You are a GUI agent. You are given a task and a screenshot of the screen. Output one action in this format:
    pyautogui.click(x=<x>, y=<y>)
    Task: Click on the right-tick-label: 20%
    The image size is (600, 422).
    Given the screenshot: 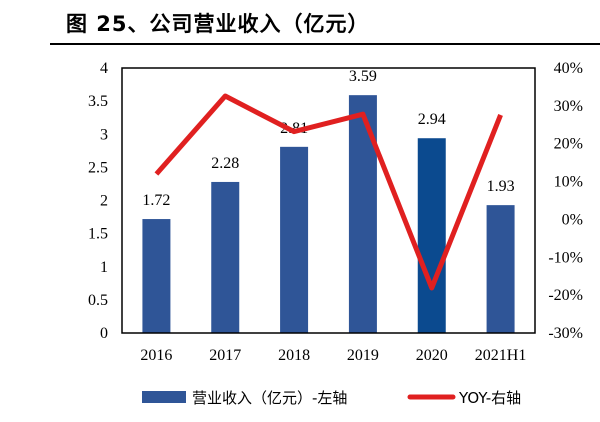 What is the action you would take?
    pyautogui.click(x=568, y=144)
    